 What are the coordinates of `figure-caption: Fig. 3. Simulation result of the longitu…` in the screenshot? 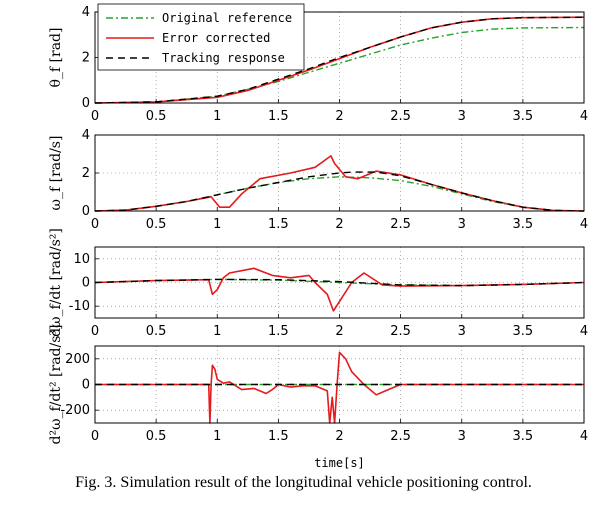 It's located at (303, 482).